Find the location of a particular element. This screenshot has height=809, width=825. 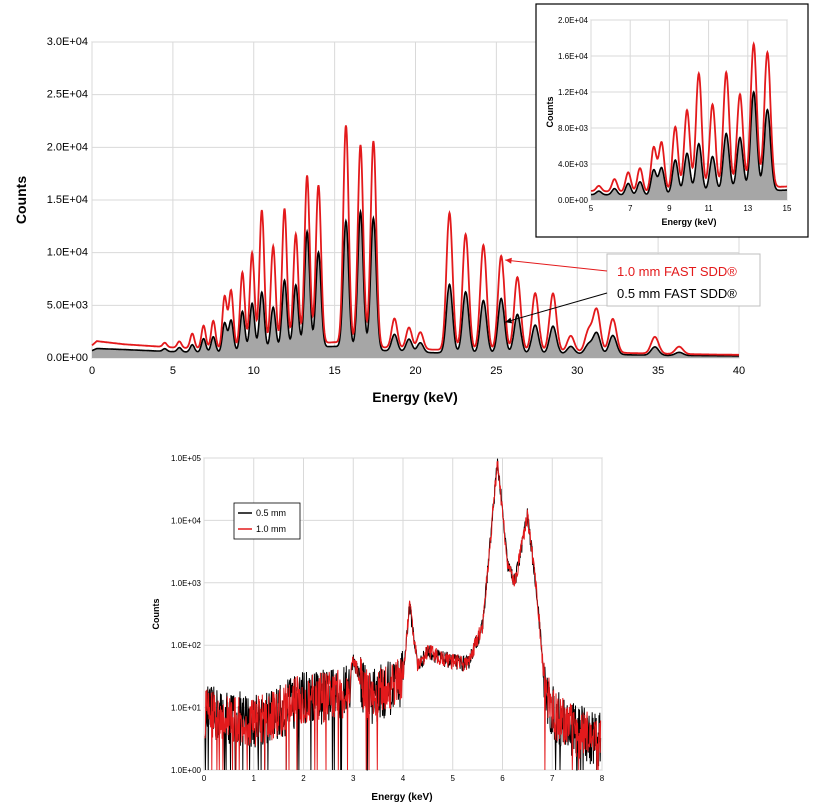

annotation-box is located at coordinates (683, 280).